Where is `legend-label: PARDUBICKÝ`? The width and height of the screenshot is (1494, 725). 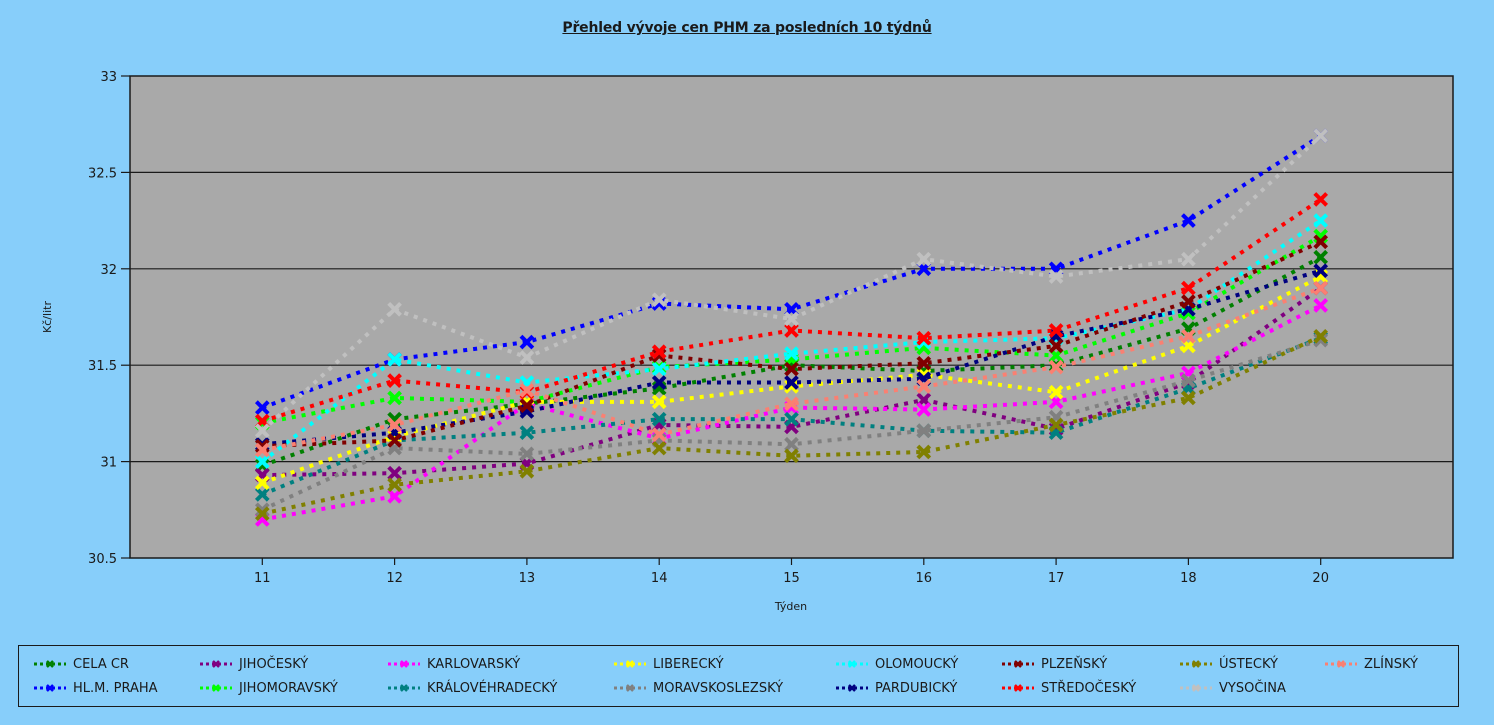
legend-label: PARDUBICKÝ is located at coordinates (916, 688).